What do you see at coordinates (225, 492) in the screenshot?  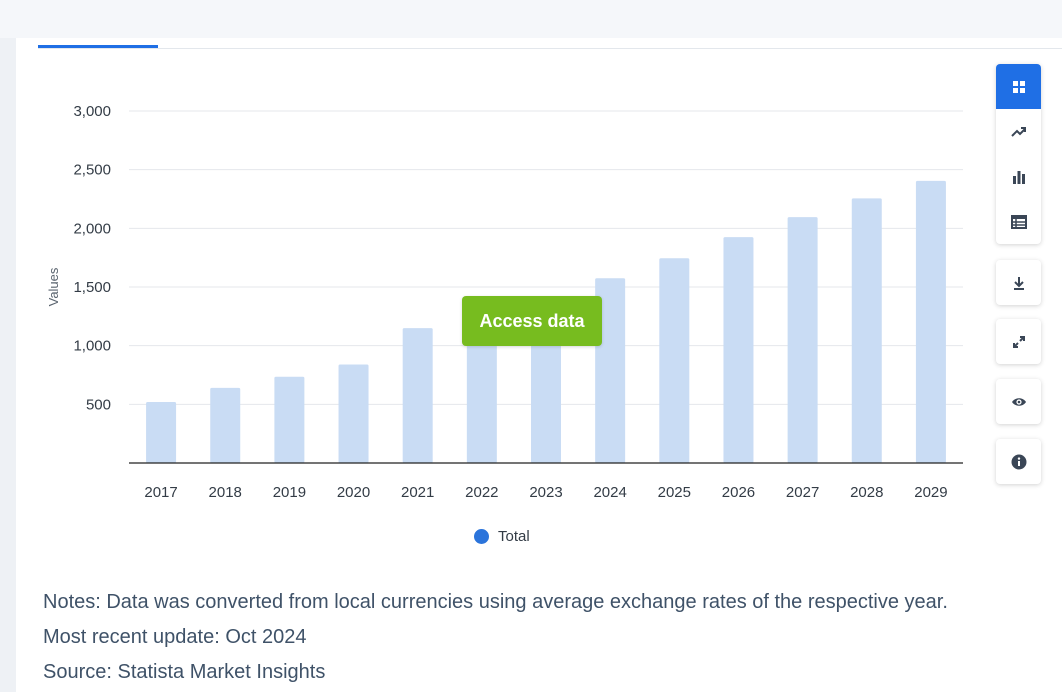 I see `x-tick-label: 2018` at bounding box center [225, 492].